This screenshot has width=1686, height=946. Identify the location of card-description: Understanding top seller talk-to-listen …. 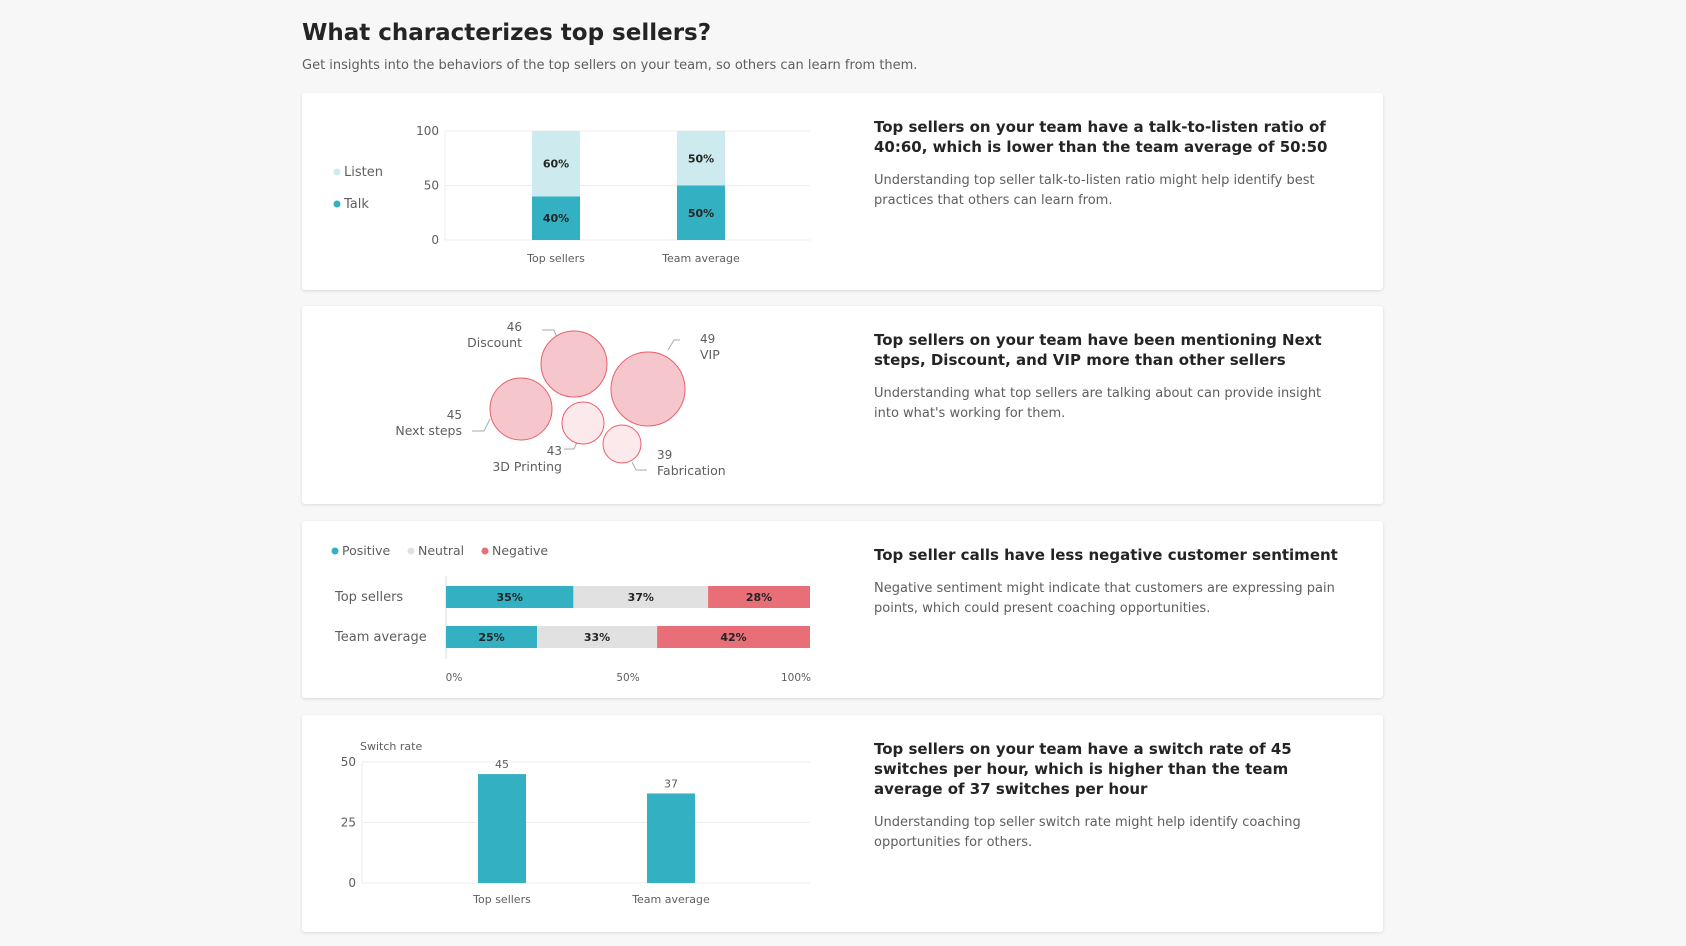
(1094, 190).